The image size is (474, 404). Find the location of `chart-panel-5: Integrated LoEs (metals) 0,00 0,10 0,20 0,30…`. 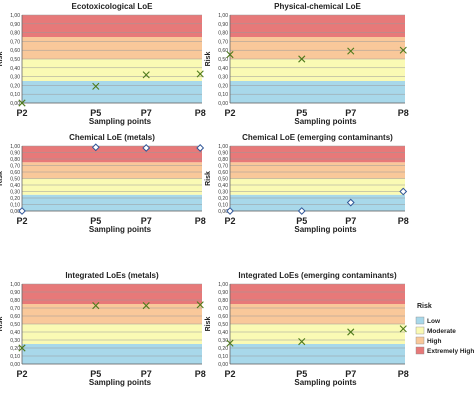

chart-panel-5: Integrated LoEs (metals) 0,00 0,10 0,20 0,30… is located at coordinates (103, 329).